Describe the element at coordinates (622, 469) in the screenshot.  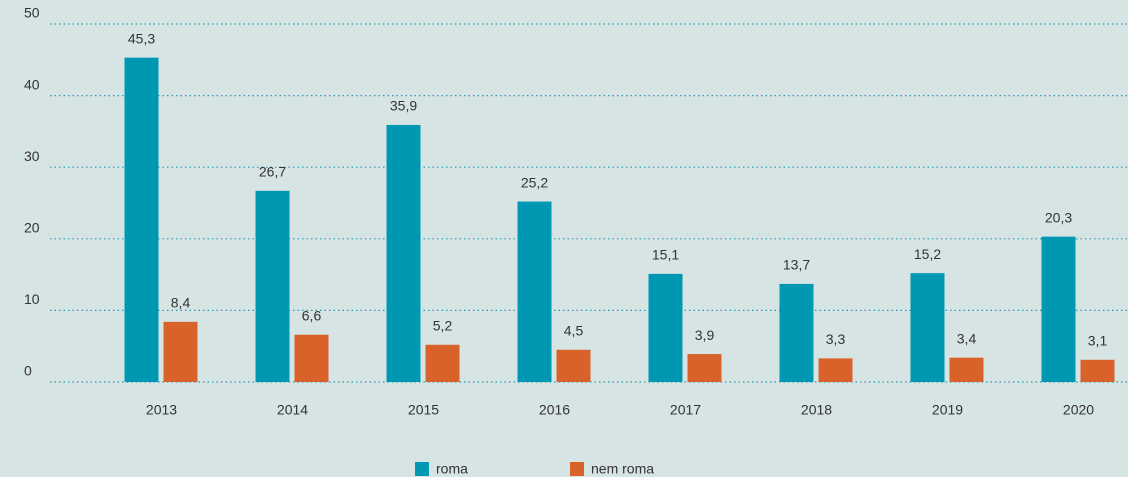
I see `legend-label: nem roma` at that location.